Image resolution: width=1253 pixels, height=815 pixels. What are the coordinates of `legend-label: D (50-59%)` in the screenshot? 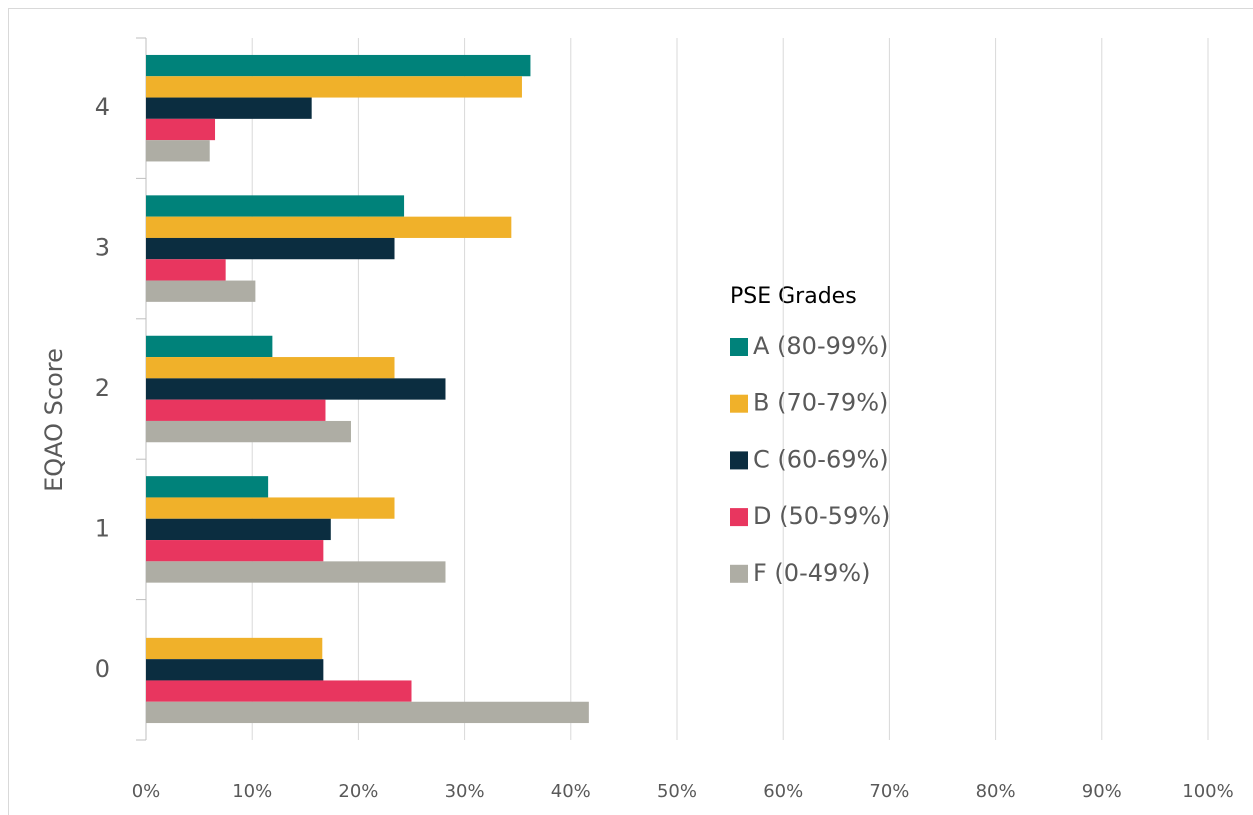 It's located at (821, 516).